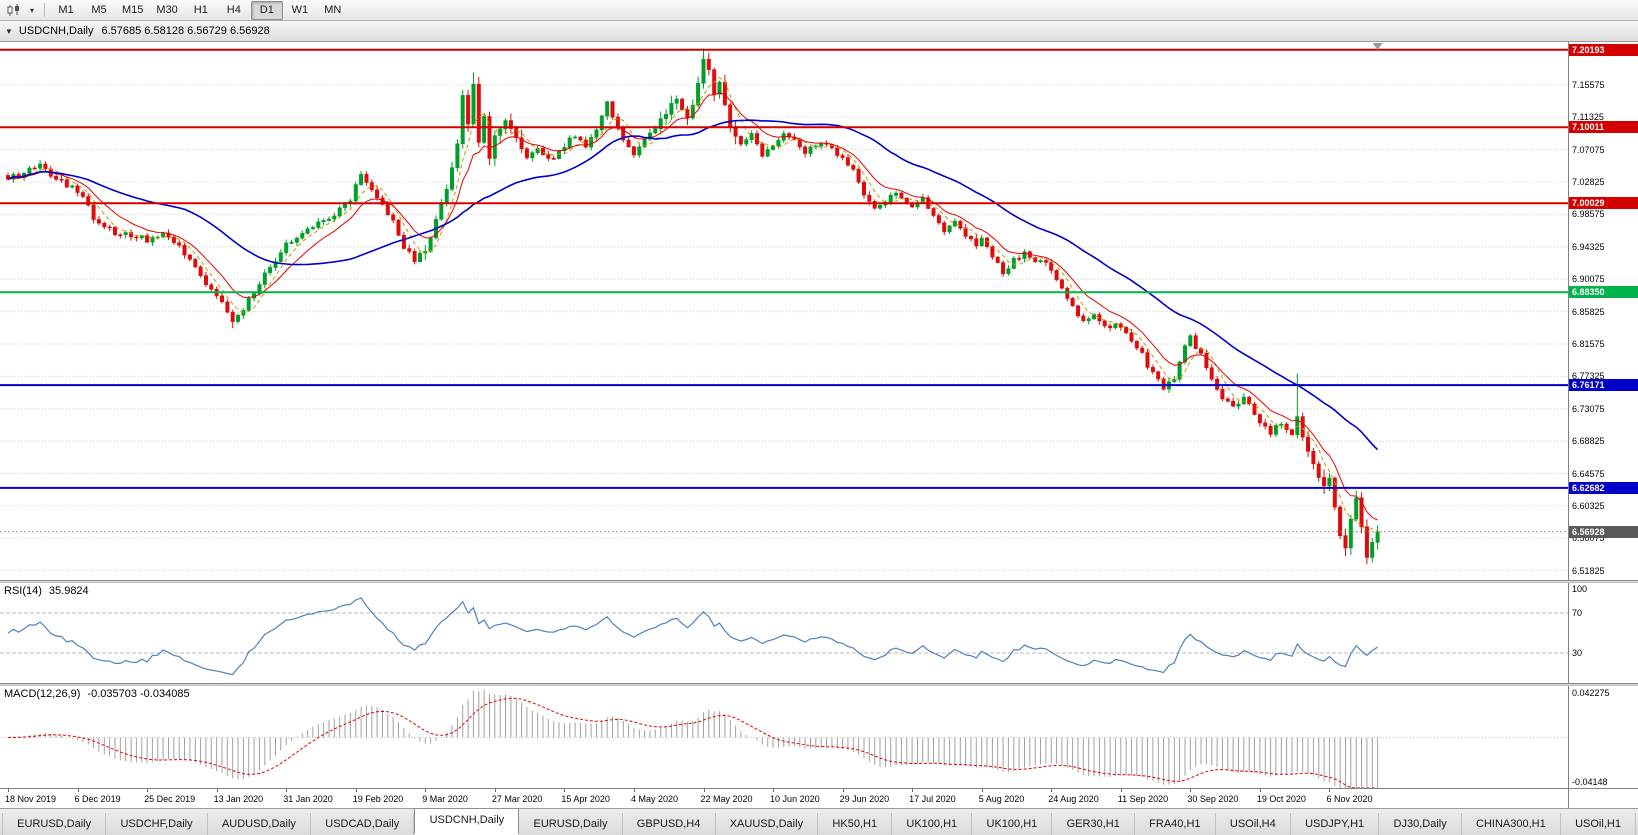  What do you see at coordinates (726, 799) in the screenshot?
I see `time-axis-label: 22 May 2020` at bounding box center [726, 799].